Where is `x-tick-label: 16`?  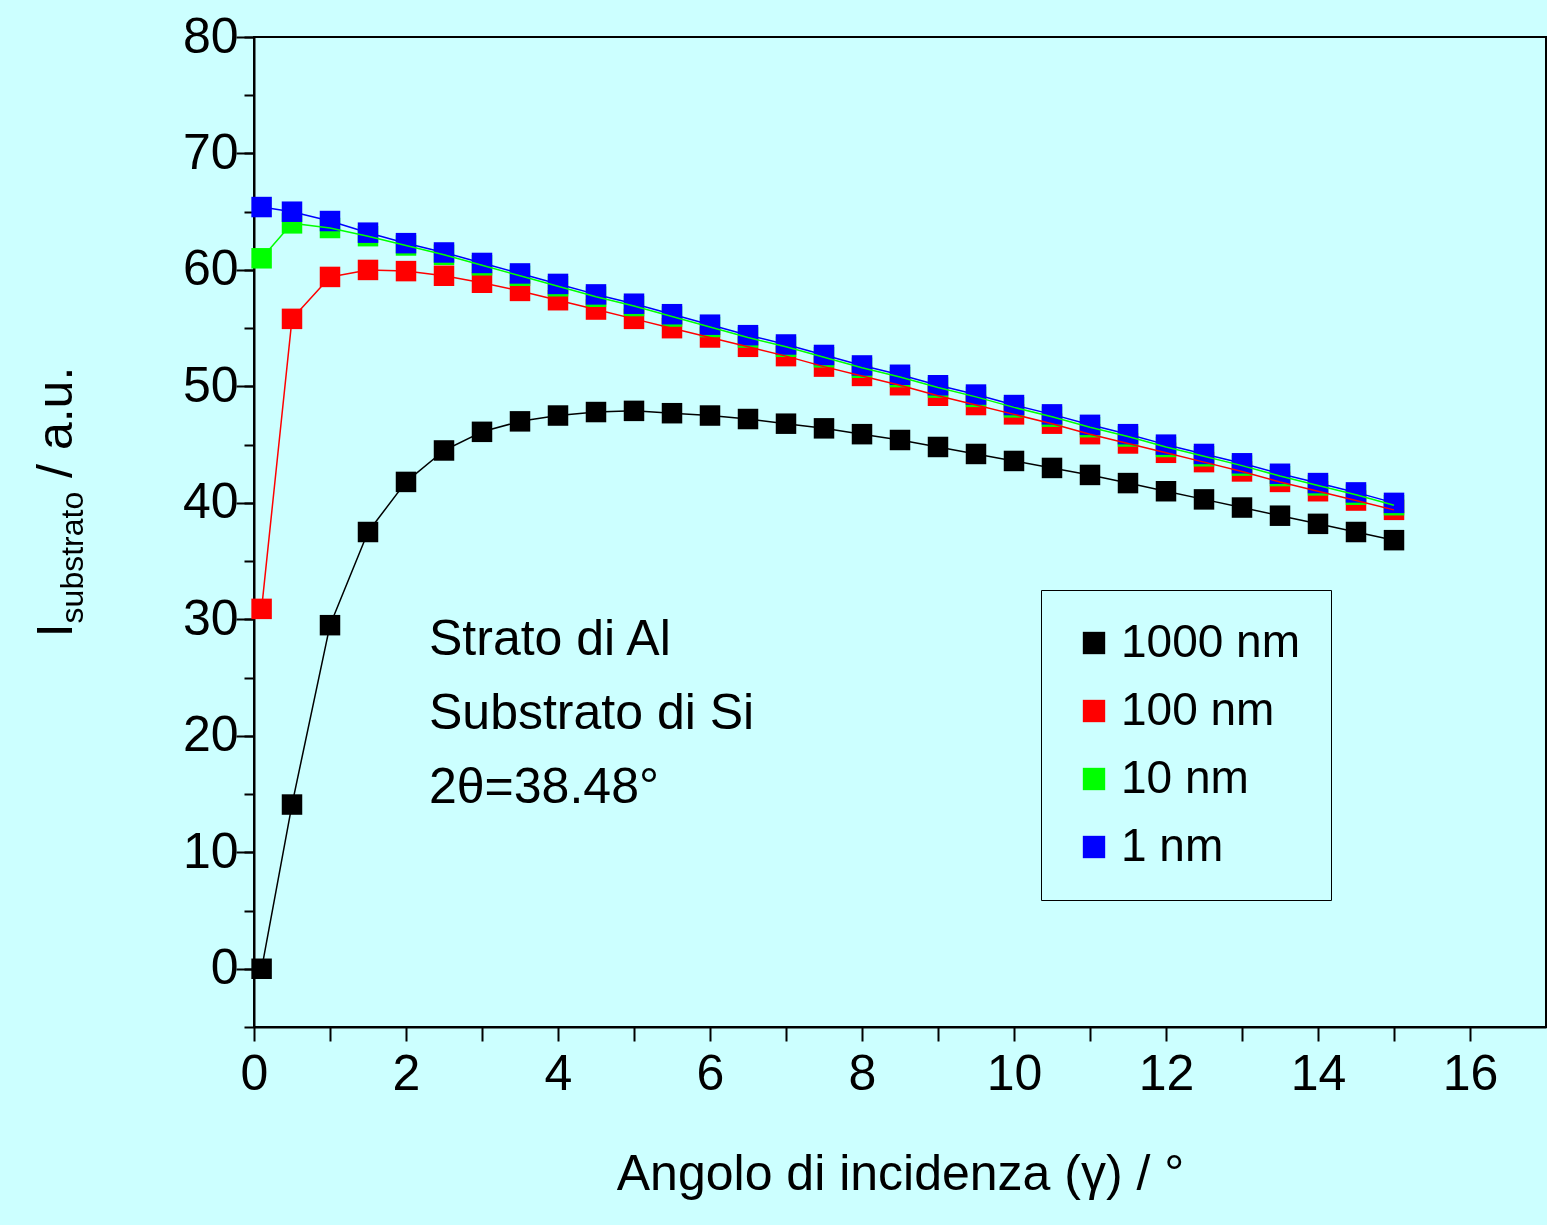 x-tick-label: 16 is located at coordinates (1470, 1072).